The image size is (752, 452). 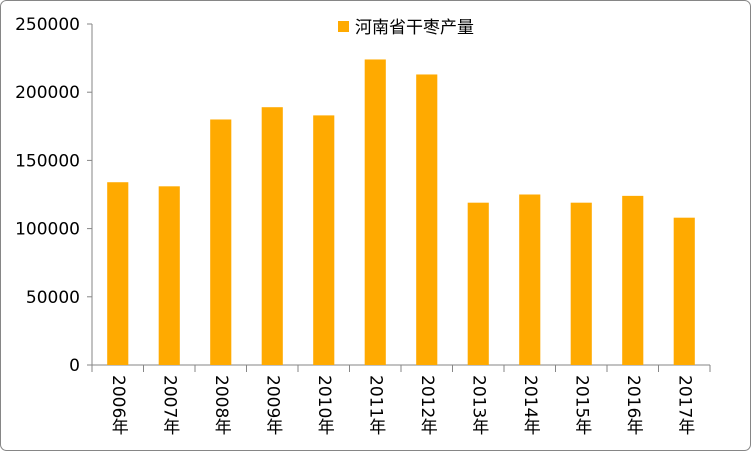 What do you see at coordinates (530, 405) in the screenshot?
I see `x-tick-label: 2014年` at bounding box center [530, 405].